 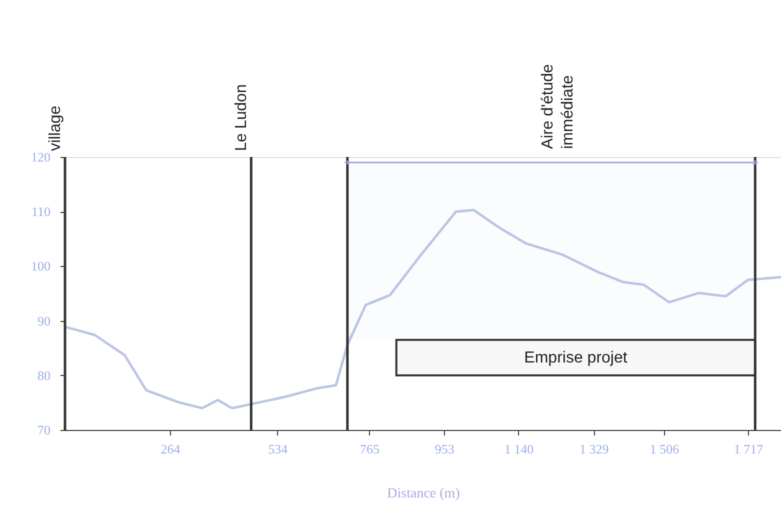 What do you see at coordinates (519, 449) in the screenshot?
I see `x-tick-label: 1 140` at bounding box center [519, 449].